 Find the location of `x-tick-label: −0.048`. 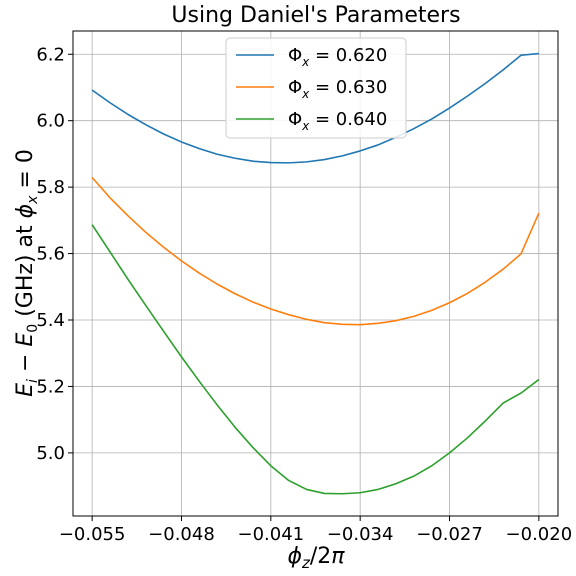

x-tick-label: −0.048 is located at coordinates (181, 534).